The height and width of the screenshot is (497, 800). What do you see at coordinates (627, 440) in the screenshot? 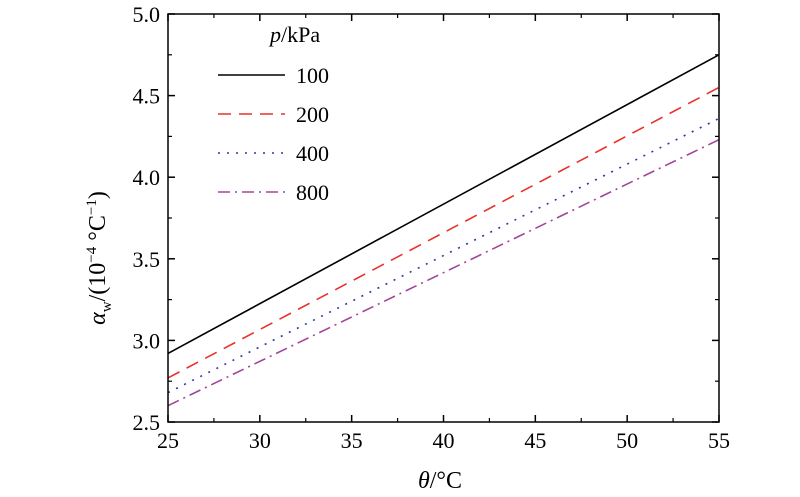
I see `x-tick-label: 50` at bounding box center [627, 440].